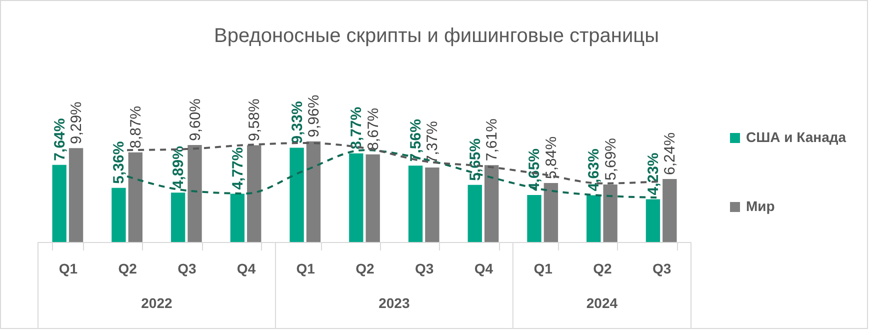 The width and height of the screenshot is (870, 331). Describe the element at coordinates (670, 153) in the screenshot. I see `data-label: 6,24%` at that location.